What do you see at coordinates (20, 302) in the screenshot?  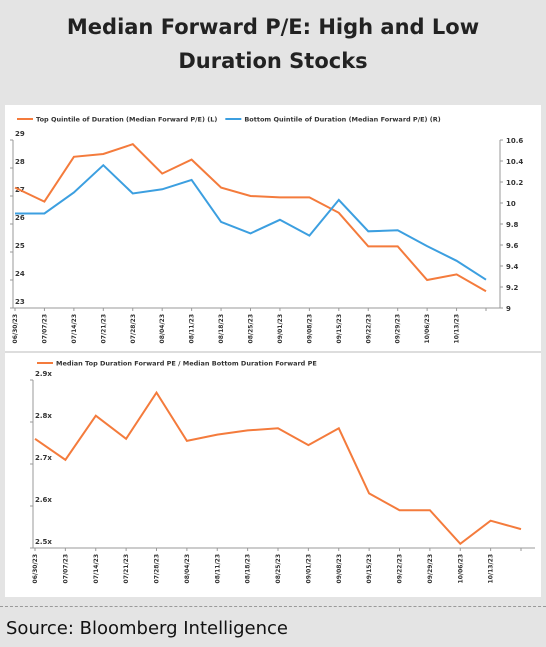 I see `y-tick-label: 23` at bounding box center [20, 302].